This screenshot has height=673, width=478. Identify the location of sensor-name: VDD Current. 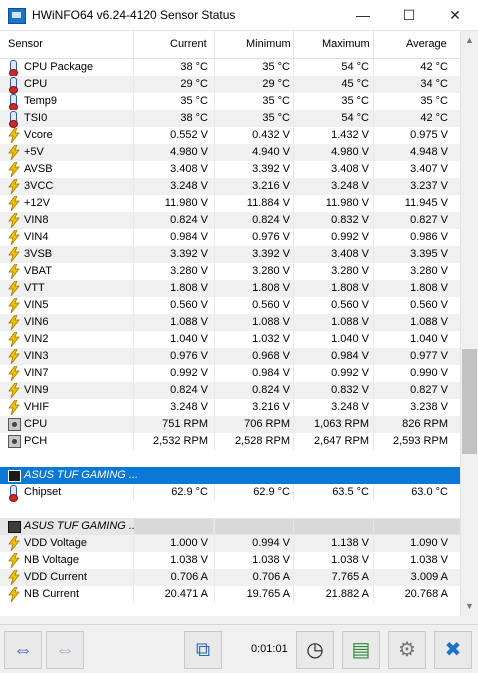
(55, 577).